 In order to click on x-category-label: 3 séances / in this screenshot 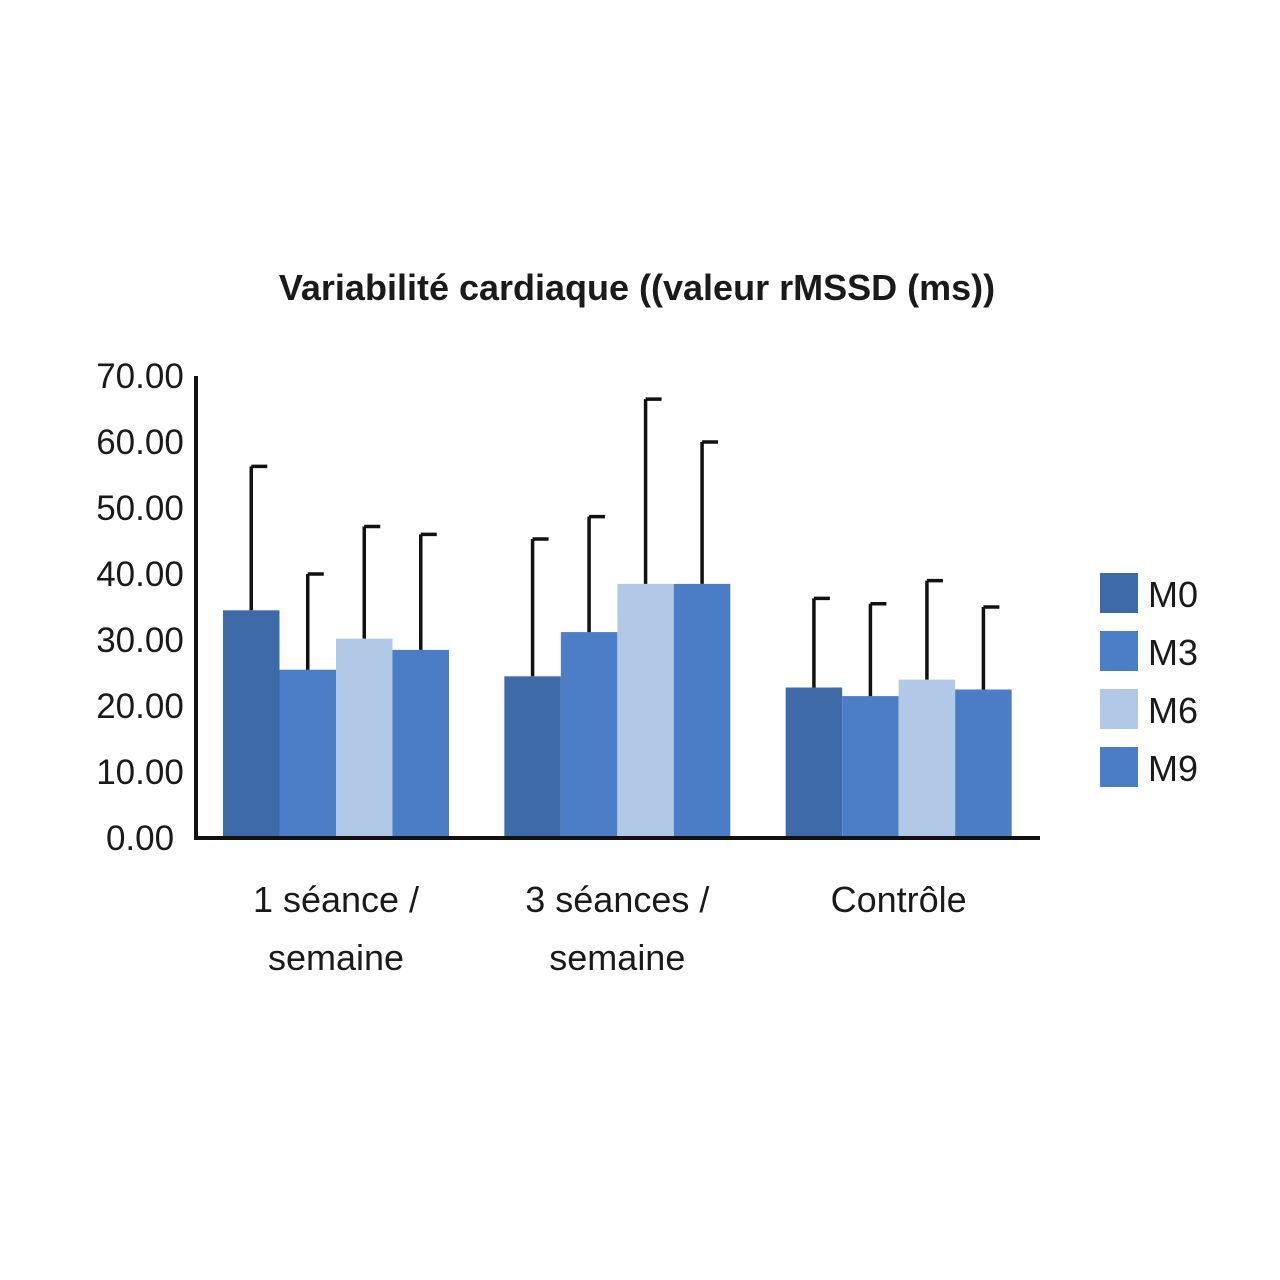, I will do `click(617, 899)`.